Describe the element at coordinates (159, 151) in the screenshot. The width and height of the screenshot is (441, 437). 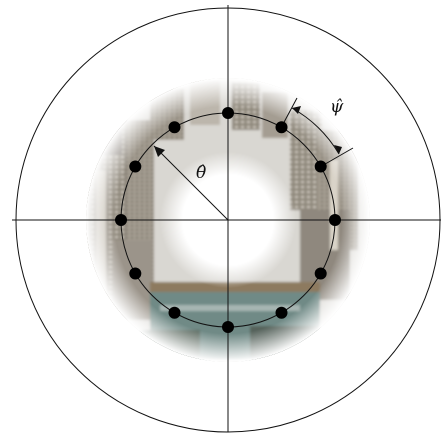
I see `theta-arrowhead` at that location.